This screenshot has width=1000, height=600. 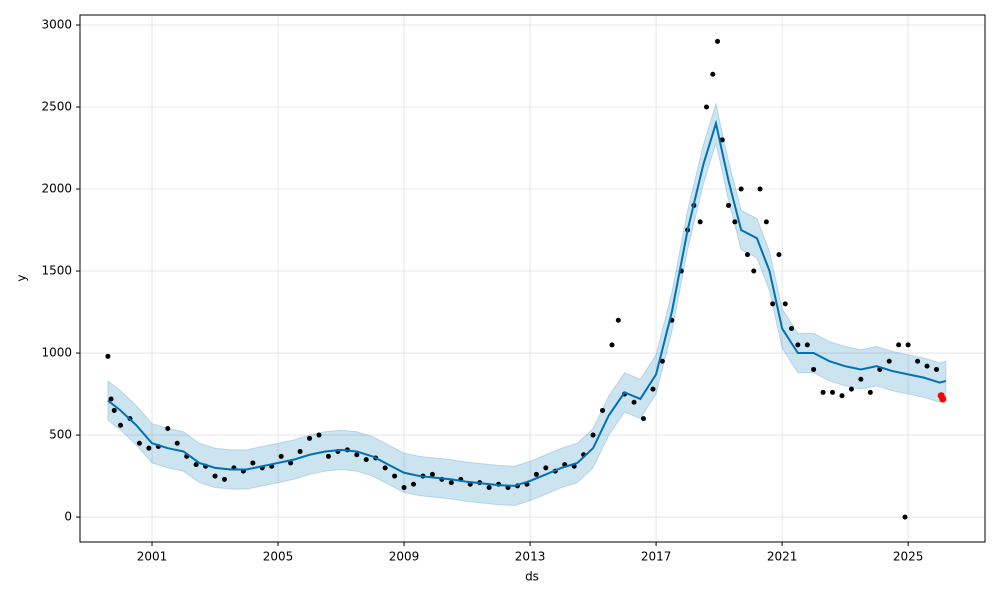 What do you see at coordinates (532, 577) in the screenshot?
I see `x-axis-label: ds` at bounding box center [532, 577].